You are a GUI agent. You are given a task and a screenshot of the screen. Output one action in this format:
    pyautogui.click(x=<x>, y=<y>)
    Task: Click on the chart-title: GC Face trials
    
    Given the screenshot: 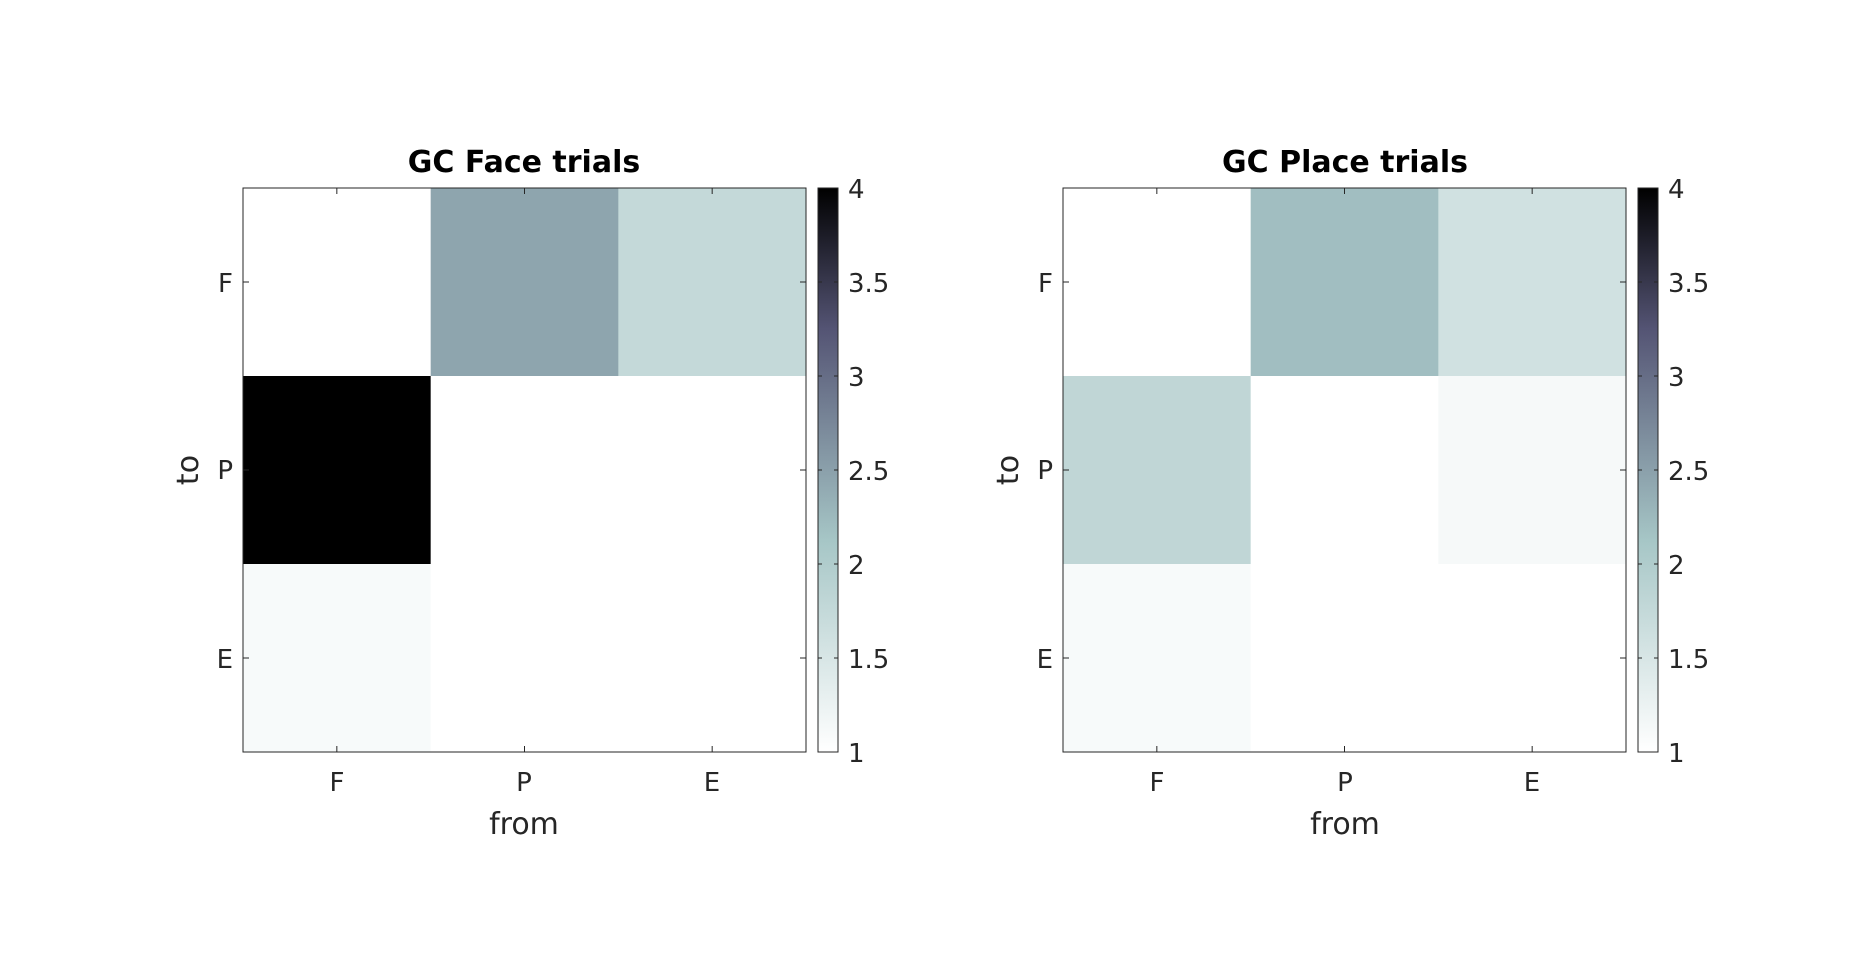 What is the action you would take?
    pyautogui.click(x=524, y=162)
    